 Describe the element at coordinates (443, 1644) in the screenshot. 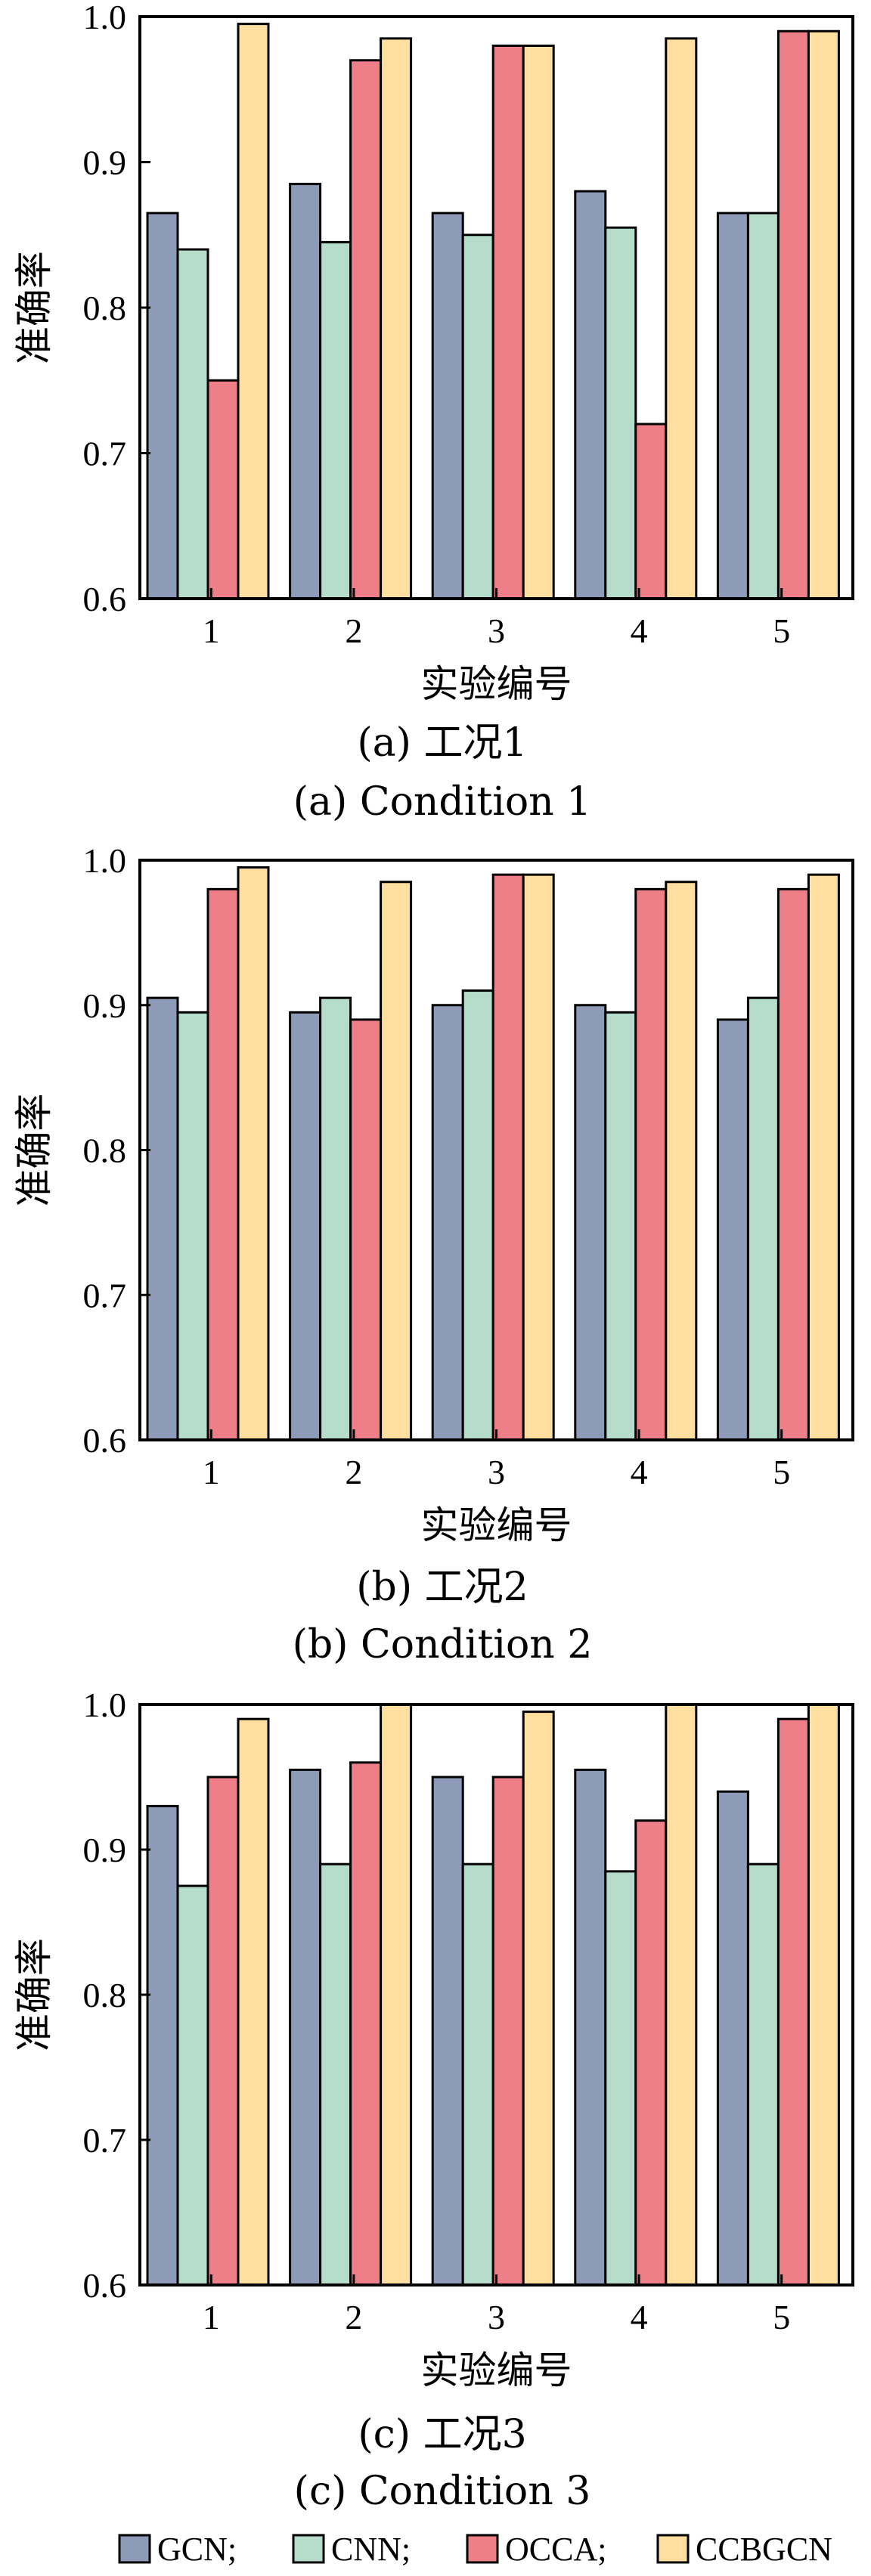

I see `caption-en: (b) Condition 2` at that location.